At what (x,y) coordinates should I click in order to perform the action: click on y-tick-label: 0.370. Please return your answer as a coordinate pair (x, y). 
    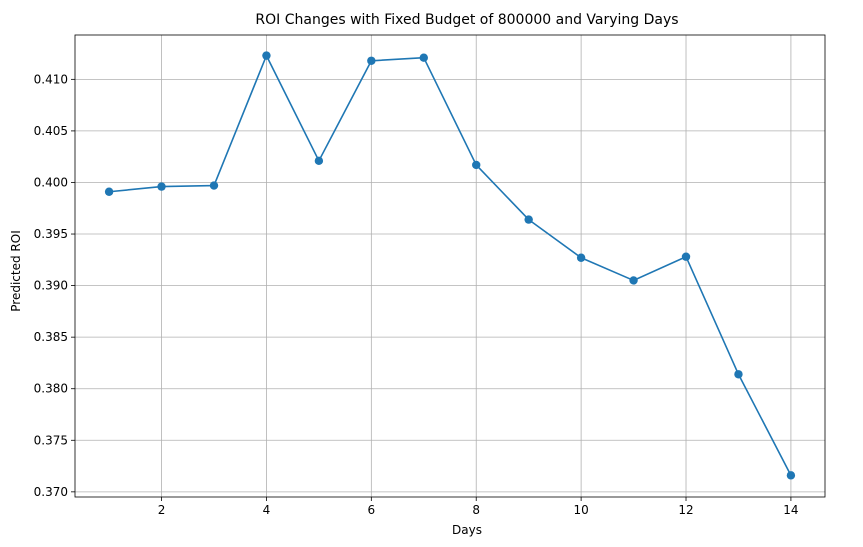
    Looking at the image, I should click on (51, 492).